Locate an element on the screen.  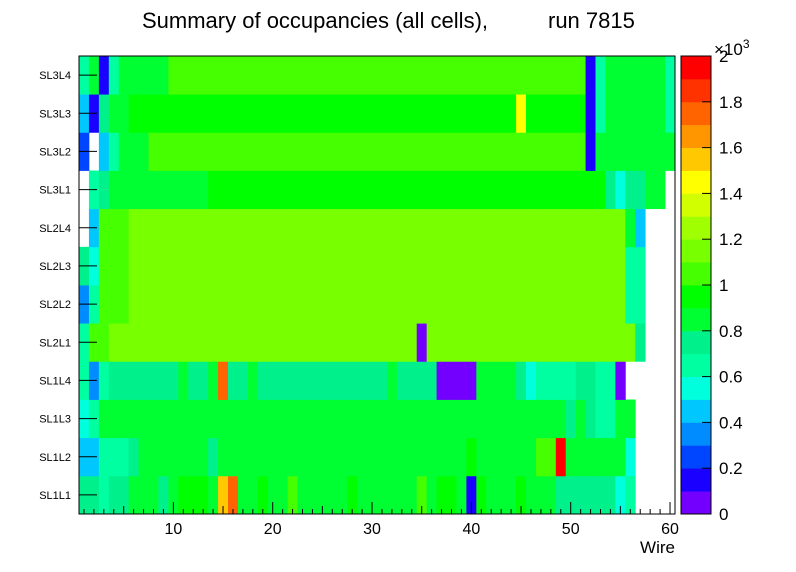
x-axis-label: Wire is located at coordinates (657, 547).